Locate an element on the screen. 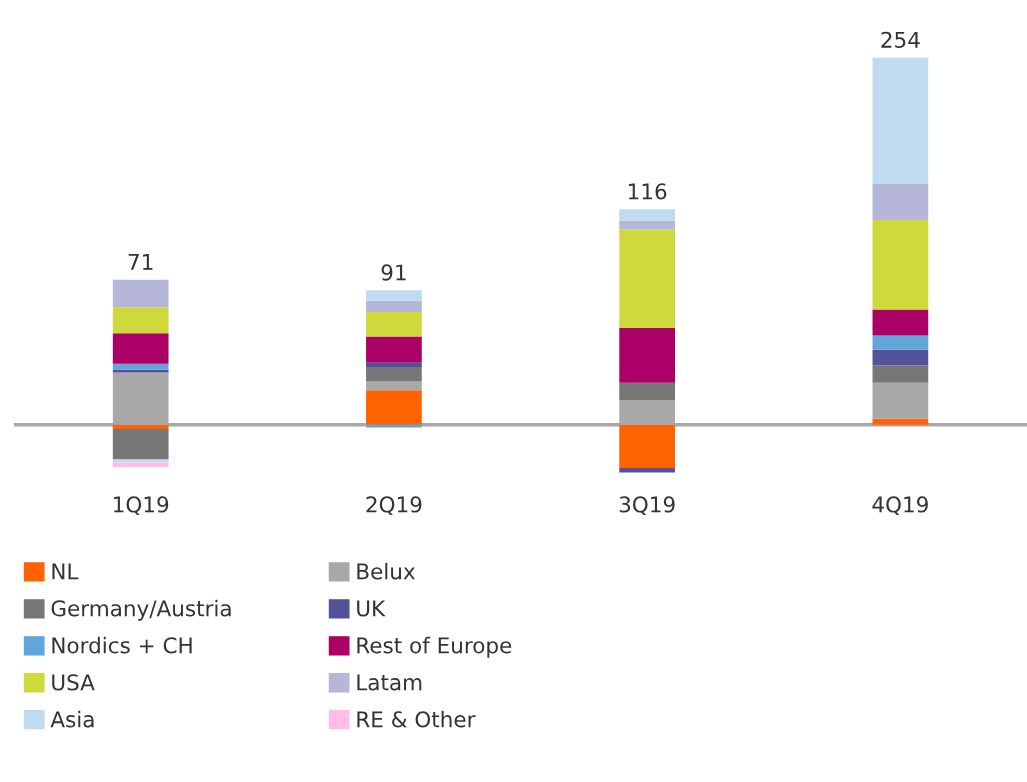 The height and width of the screenshot is (782, 1027). x-tick-label: 2Q19 is located at coordinates (394, 506).